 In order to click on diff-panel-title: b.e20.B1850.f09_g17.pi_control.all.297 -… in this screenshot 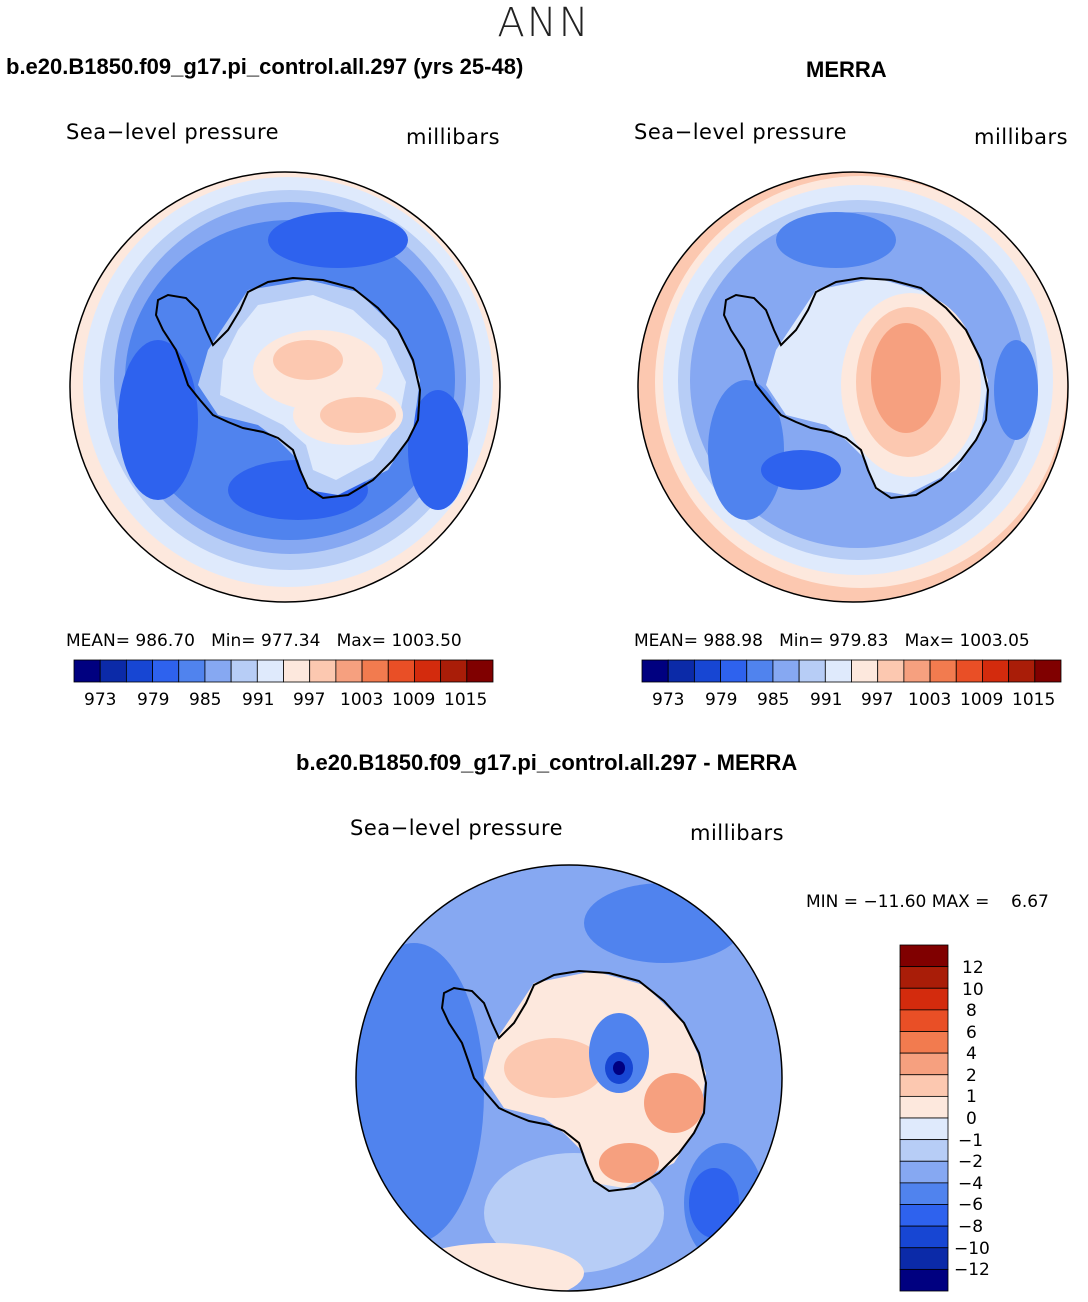, I will do `click(547, 762)`.